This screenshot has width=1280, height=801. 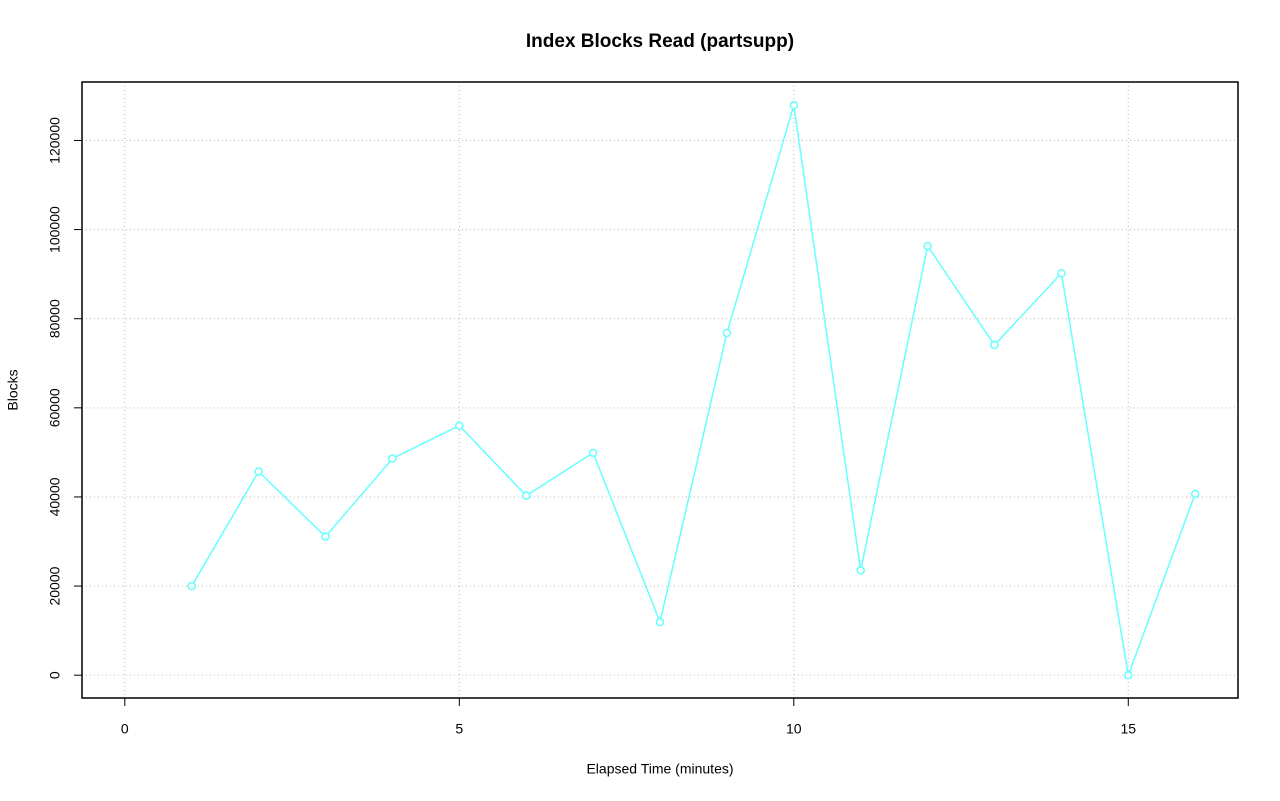 What do you see at coordinates (55, 496) in the screenshot?
I see `y-tick-label: 40000` at bounding box center [55, 496].